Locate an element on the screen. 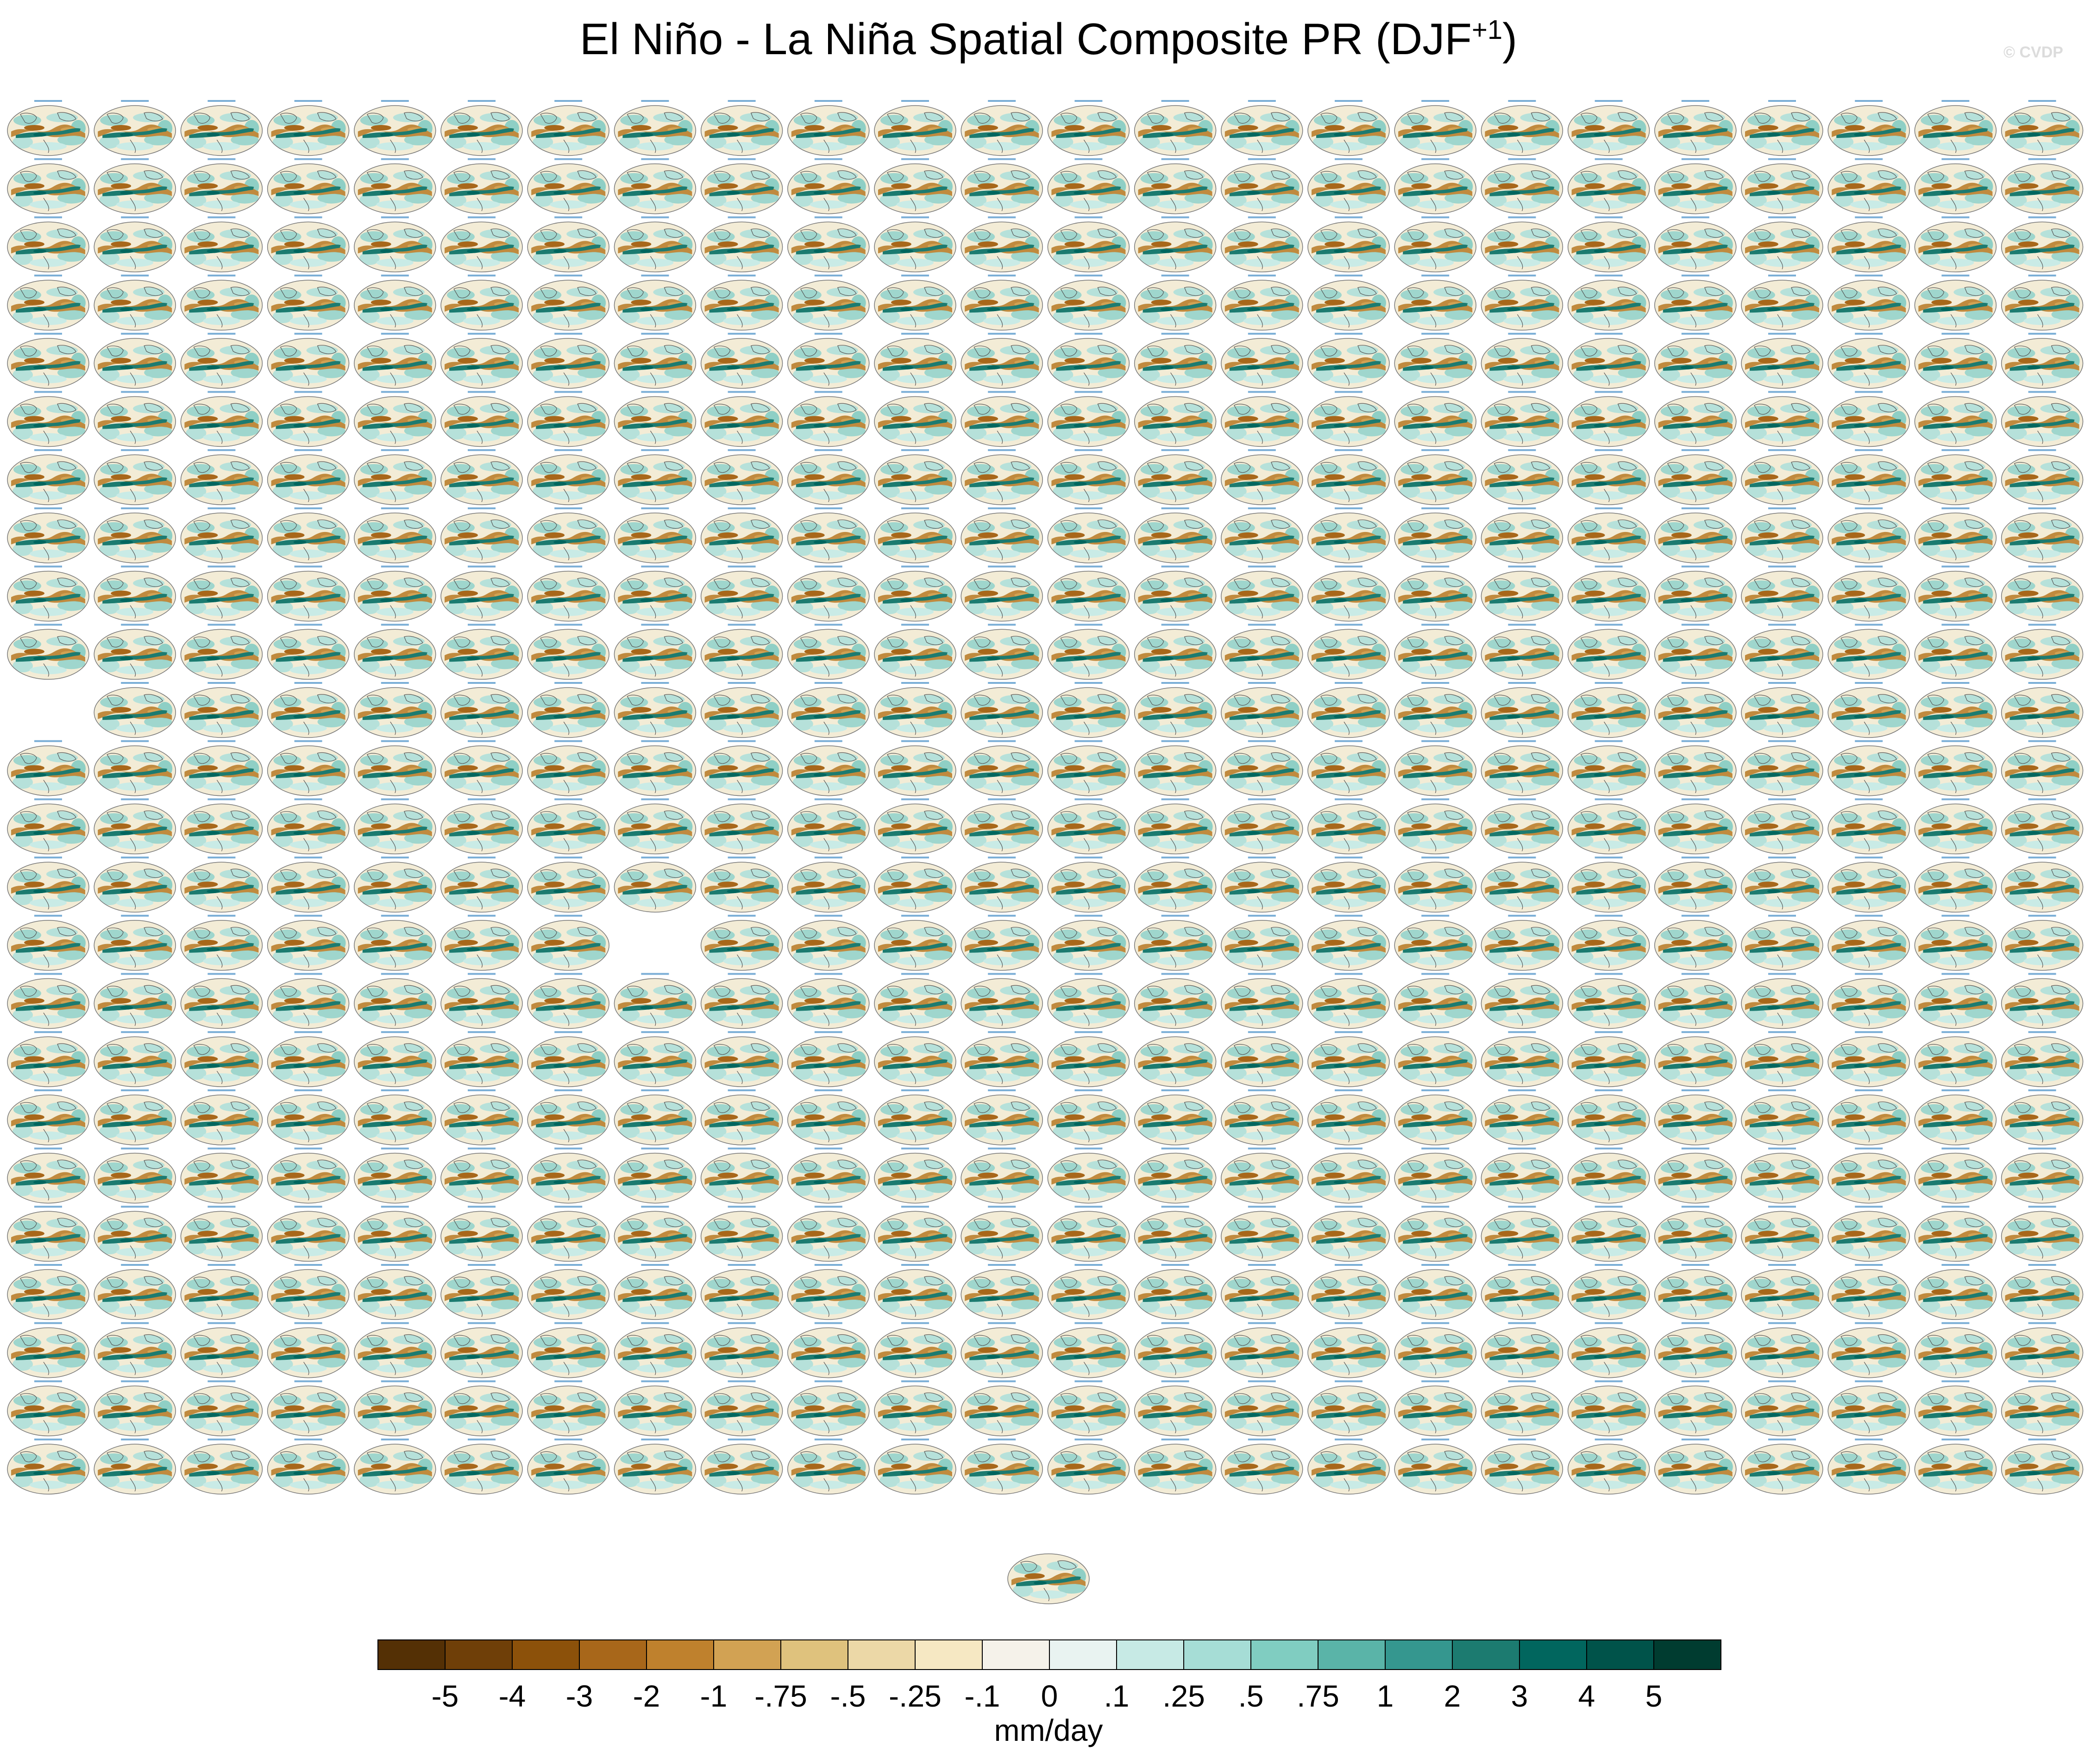 Image resolution: width=2097 pixels, height=1764 pixels. colorbar-tick-label: 5 is located at coordinates (1654, 1696).